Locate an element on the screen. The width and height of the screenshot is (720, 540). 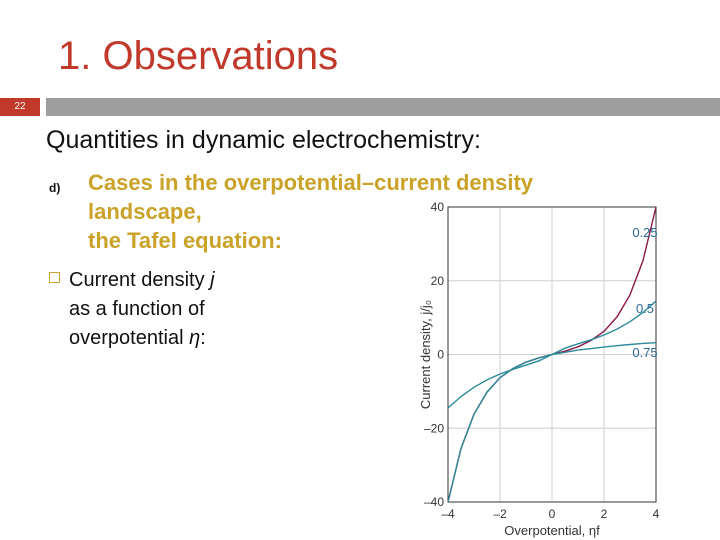
series-label: 0.25 is located at coordinates (644, 232).